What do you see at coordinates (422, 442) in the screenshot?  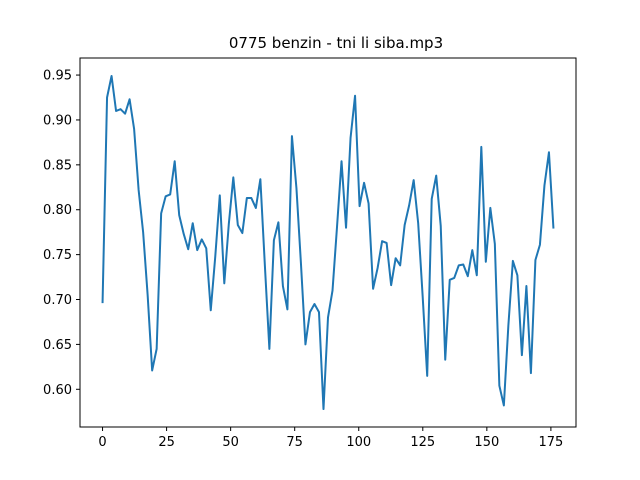 I see `x-tick-label: 125` at bounding box center [422, 442].